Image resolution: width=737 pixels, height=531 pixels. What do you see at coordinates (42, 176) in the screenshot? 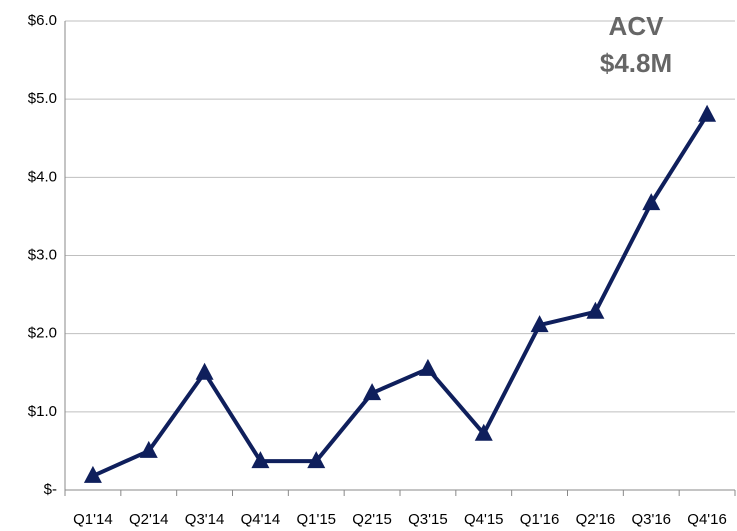
I see `y-tick-label: $4.0` at bounding box center [42, 176].